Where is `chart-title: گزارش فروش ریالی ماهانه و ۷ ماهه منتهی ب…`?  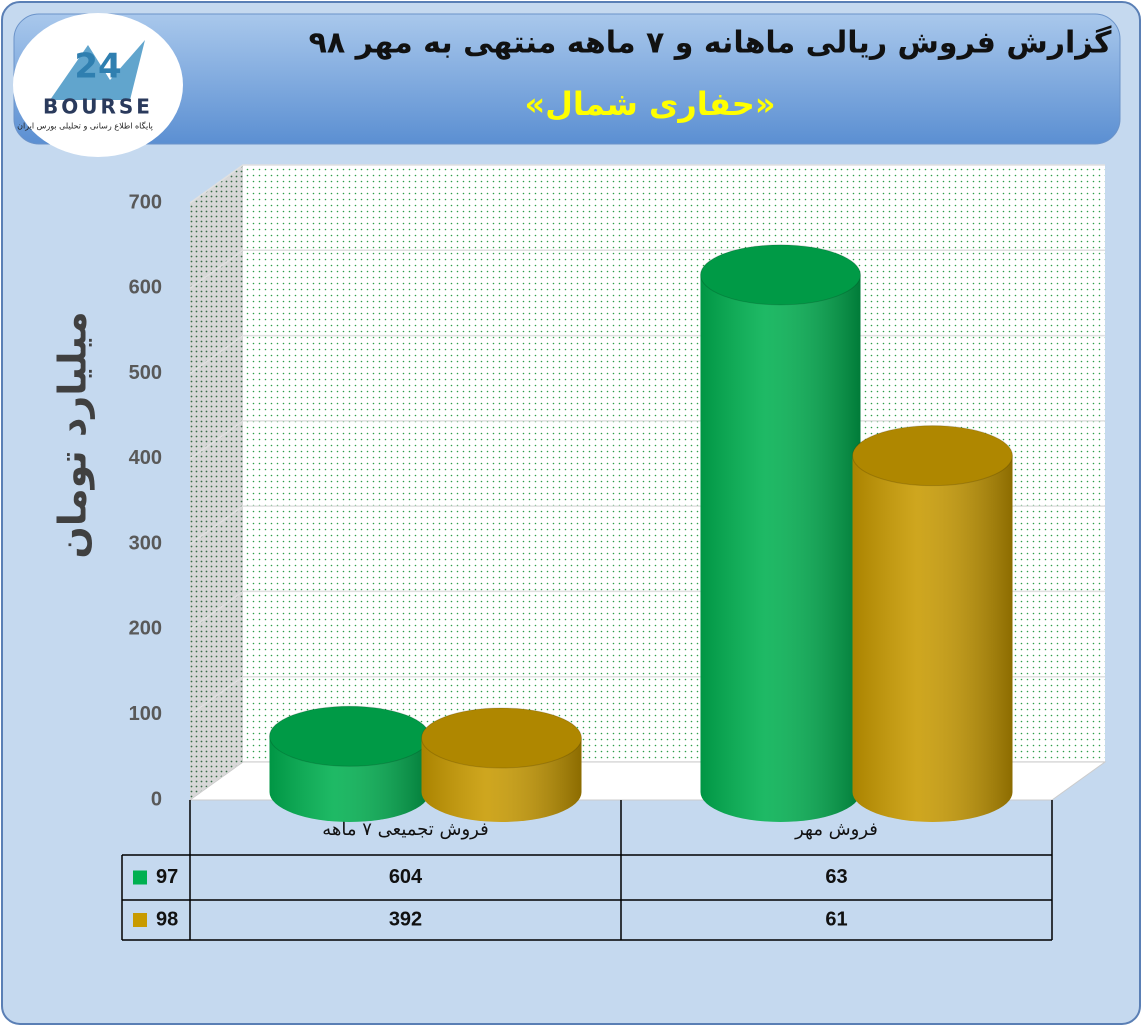 chart-title: گزارش فروش ریالی ماهانه و ۷ ماهه منتهی ب… is located at coordinates (710, 43).